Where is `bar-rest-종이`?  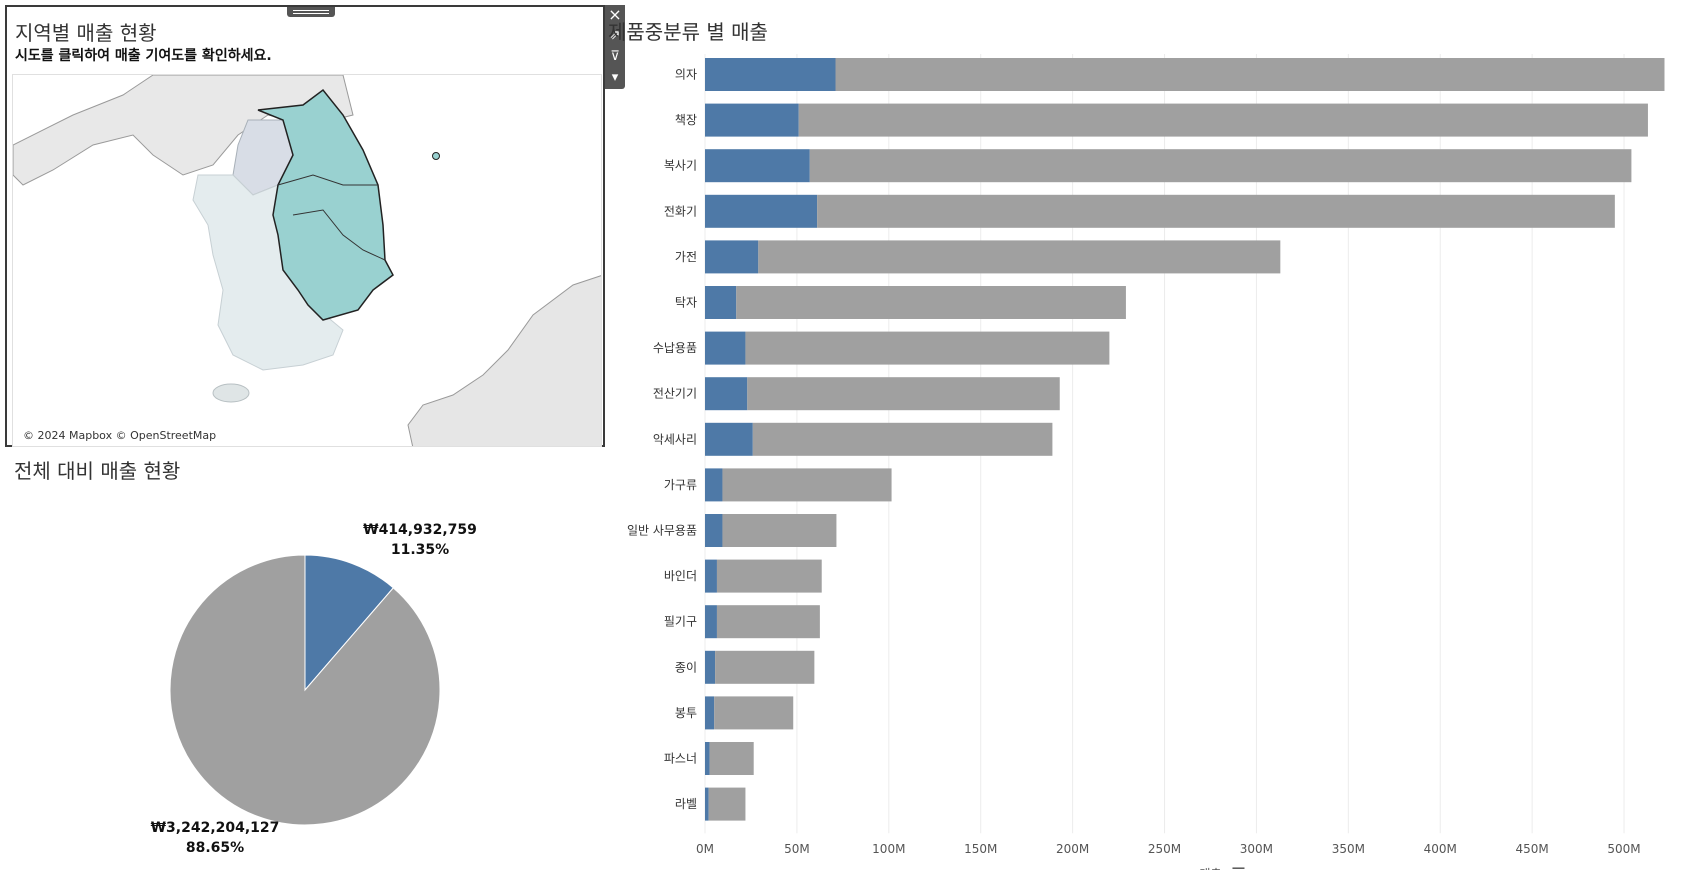 bar-rest-종이 is located at coordinates (765, 667).